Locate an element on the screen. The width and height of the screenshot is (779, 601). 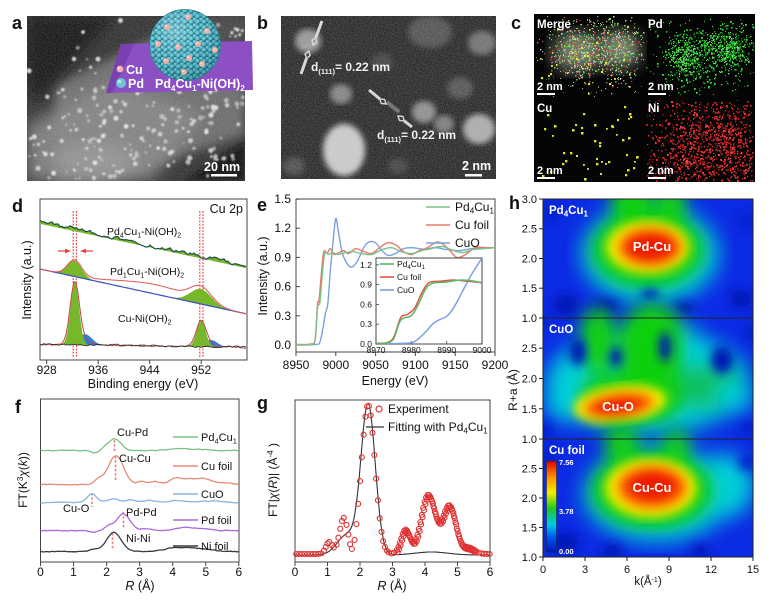
svg-text: h is located at coordinates (514, 203).